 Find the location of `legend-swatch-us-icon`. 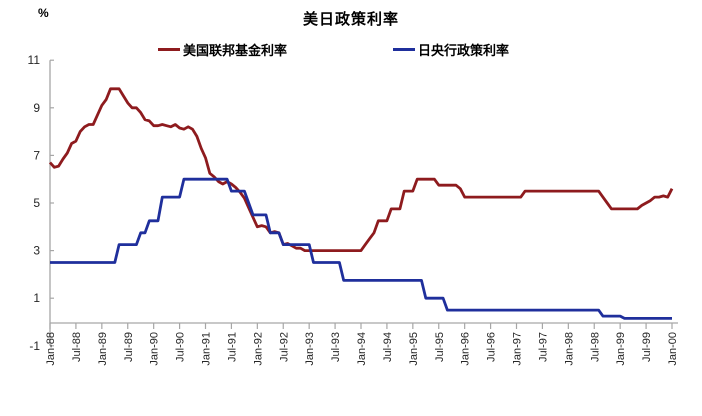

legend-swatch-us-icon is located at coordinates (169, 49).